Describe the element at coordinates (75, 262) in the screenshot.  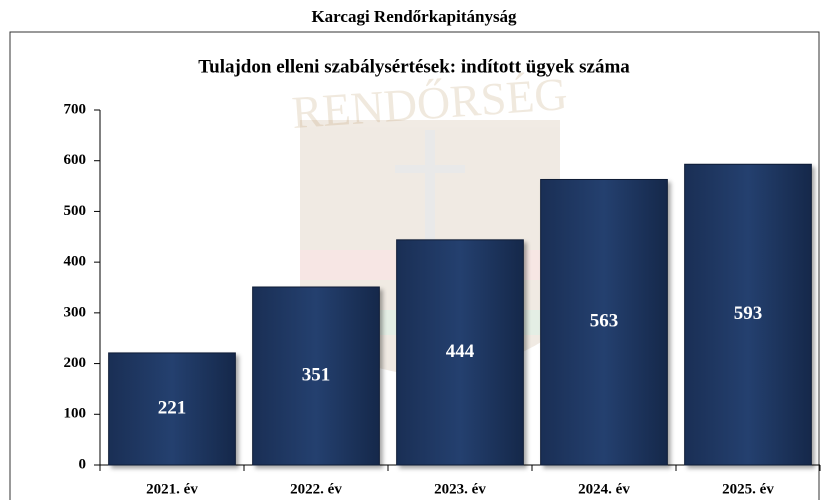
I see `y-tick-label: 400` at that location.